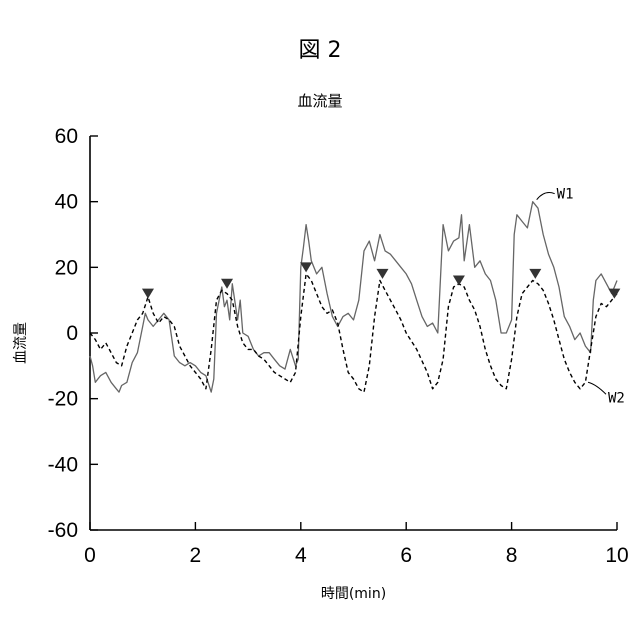  Describe the element at coordinates (381, 280) in the screenshot. I see `peak-markers` at that location.